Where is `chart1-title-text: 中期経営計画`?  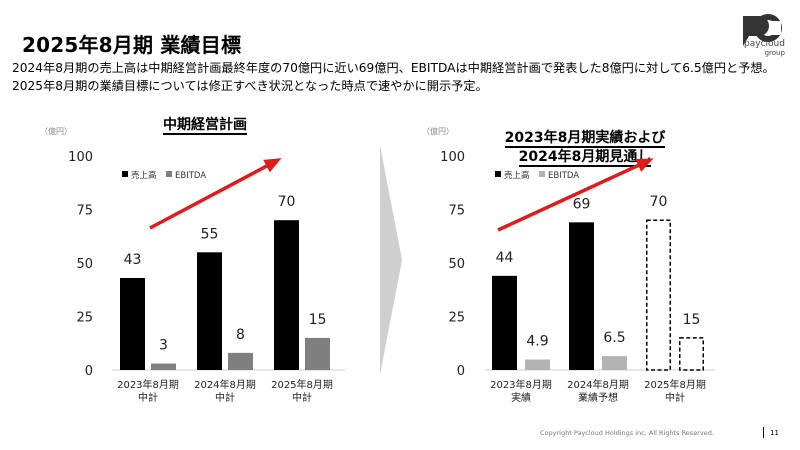 chart1-title-text: 中期経営計画 is located at coordinates (205, 126).